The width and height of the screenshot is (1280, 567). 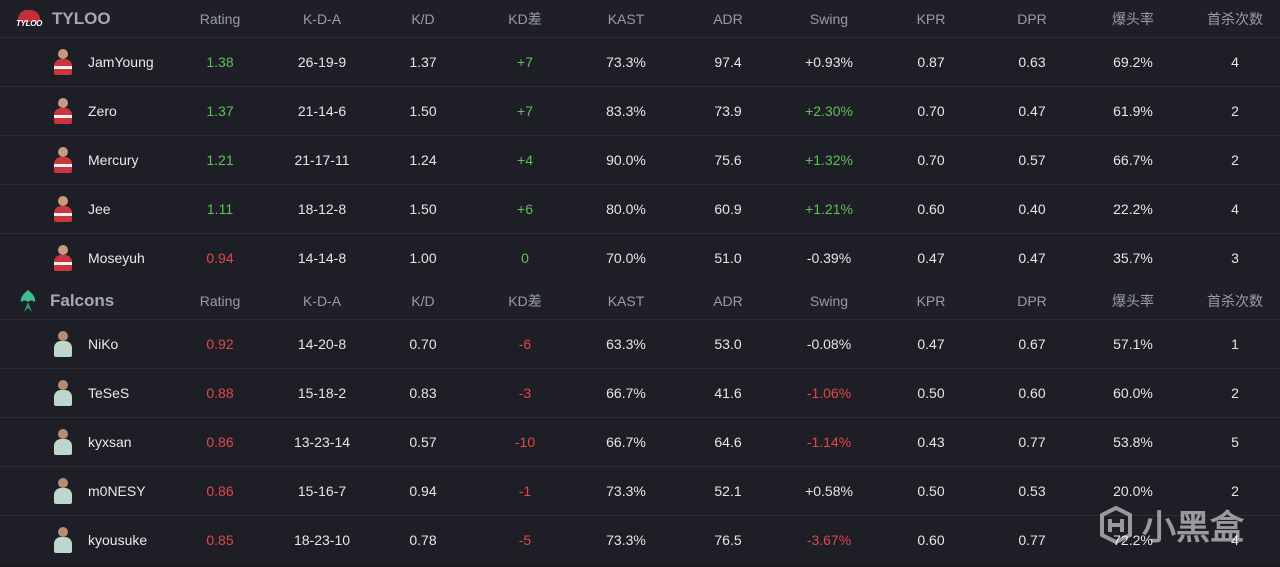 I want to click on player-cell: kyxsan, so click(x=92, y=442).